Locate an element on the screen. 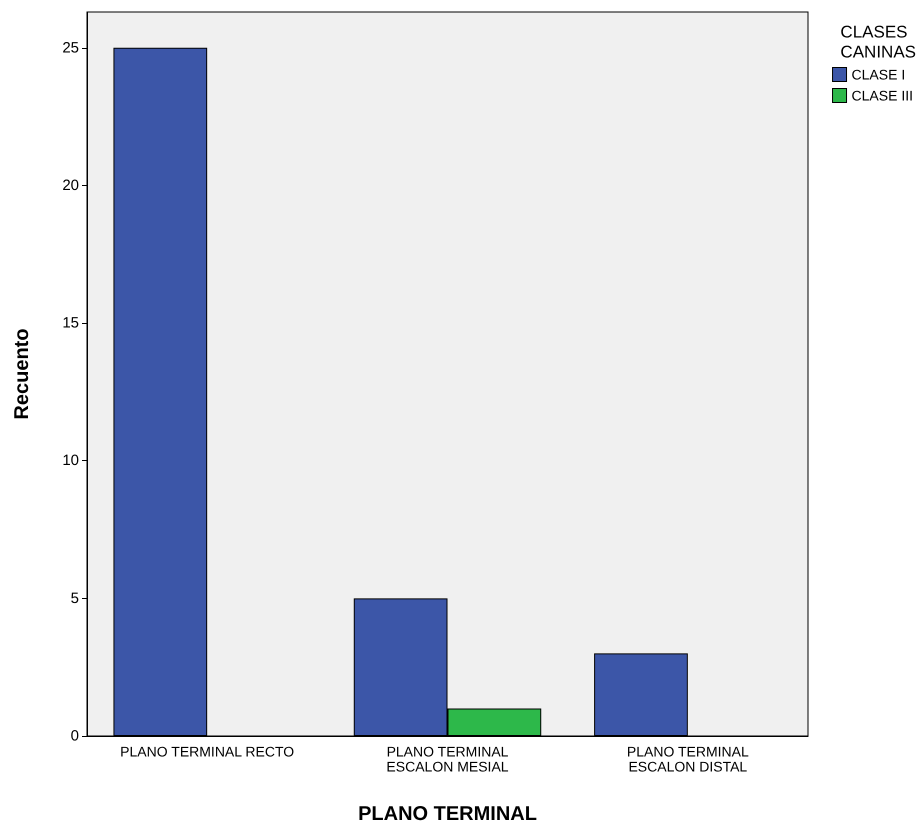 Image resolution: width=920 pixels, height=836 pixels. y-axis-title: Recuento is located at coordinates (22, 374).